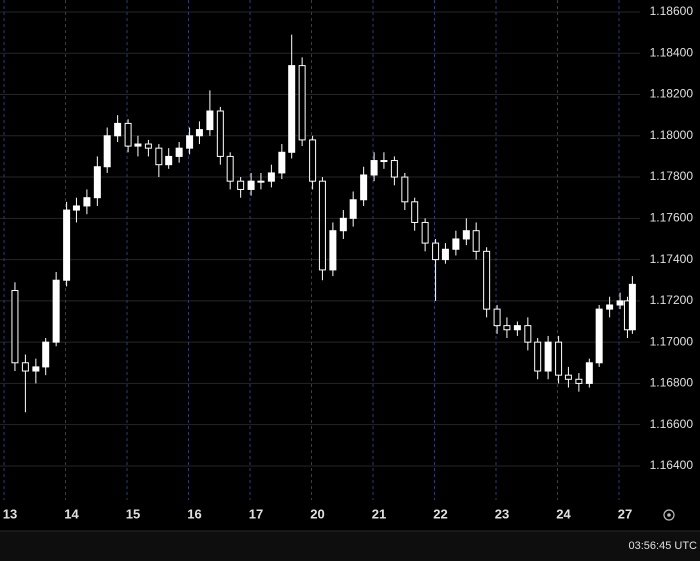 The height and width of the screenshot is (561, 700). What do you see at coordinates (672, 465) in the screenshot?
I see `y-tick-label: 1.16400` at bounding box center [672, 465].